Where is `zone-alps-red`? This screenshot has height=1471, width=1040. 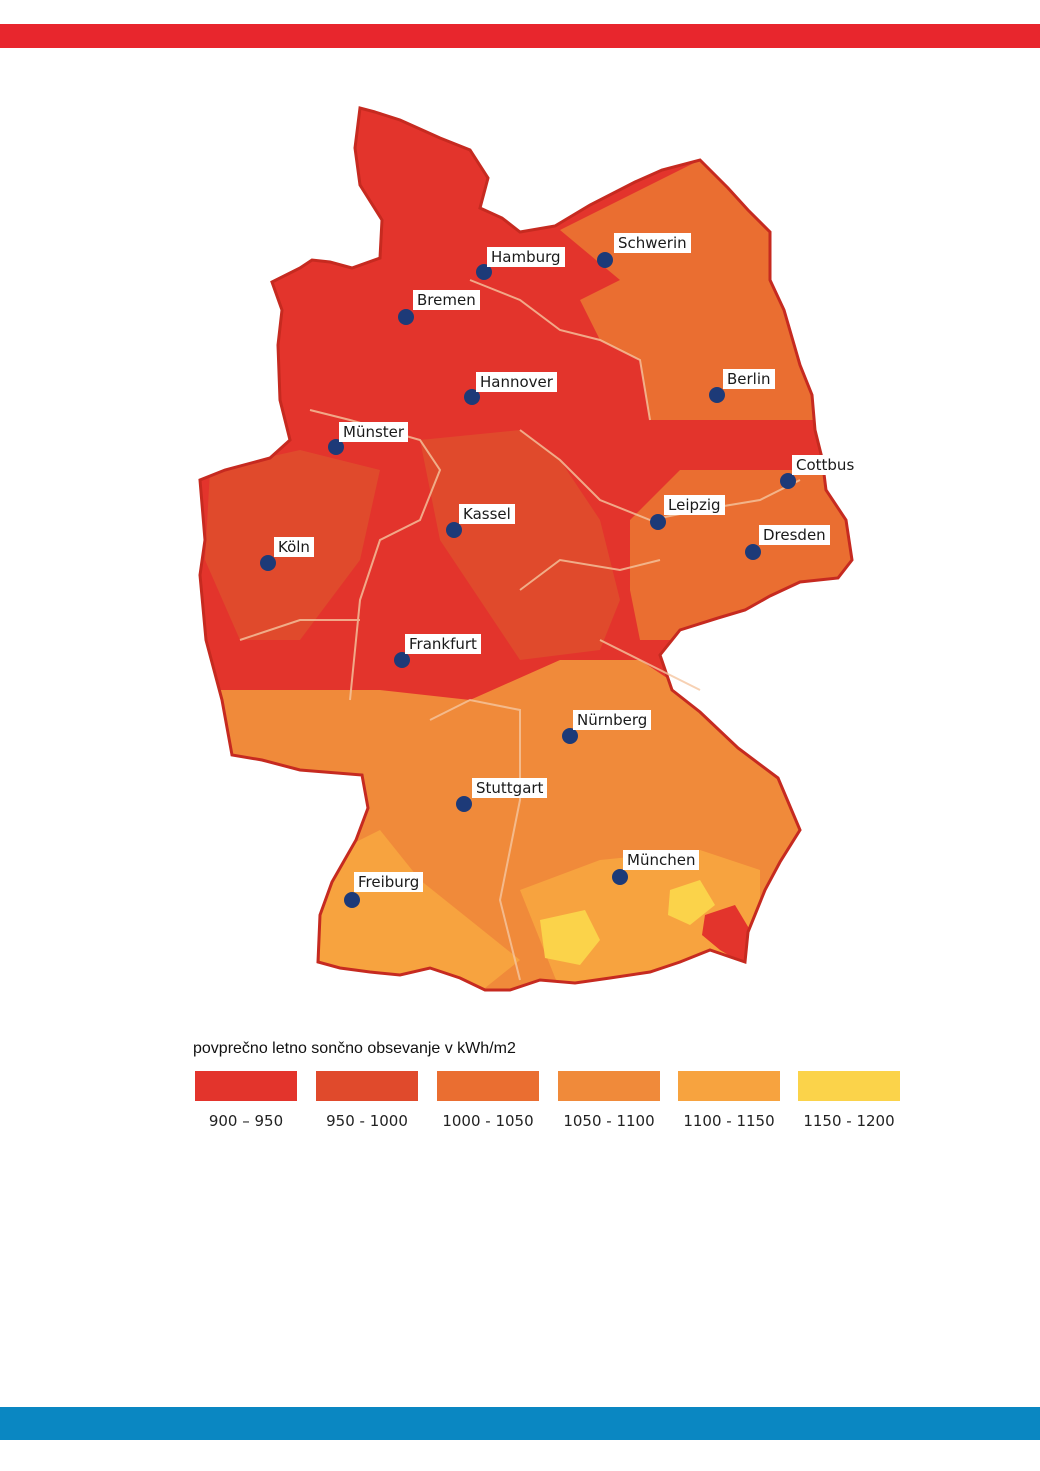 zone-alps-red is located at coordinates (726, 935).